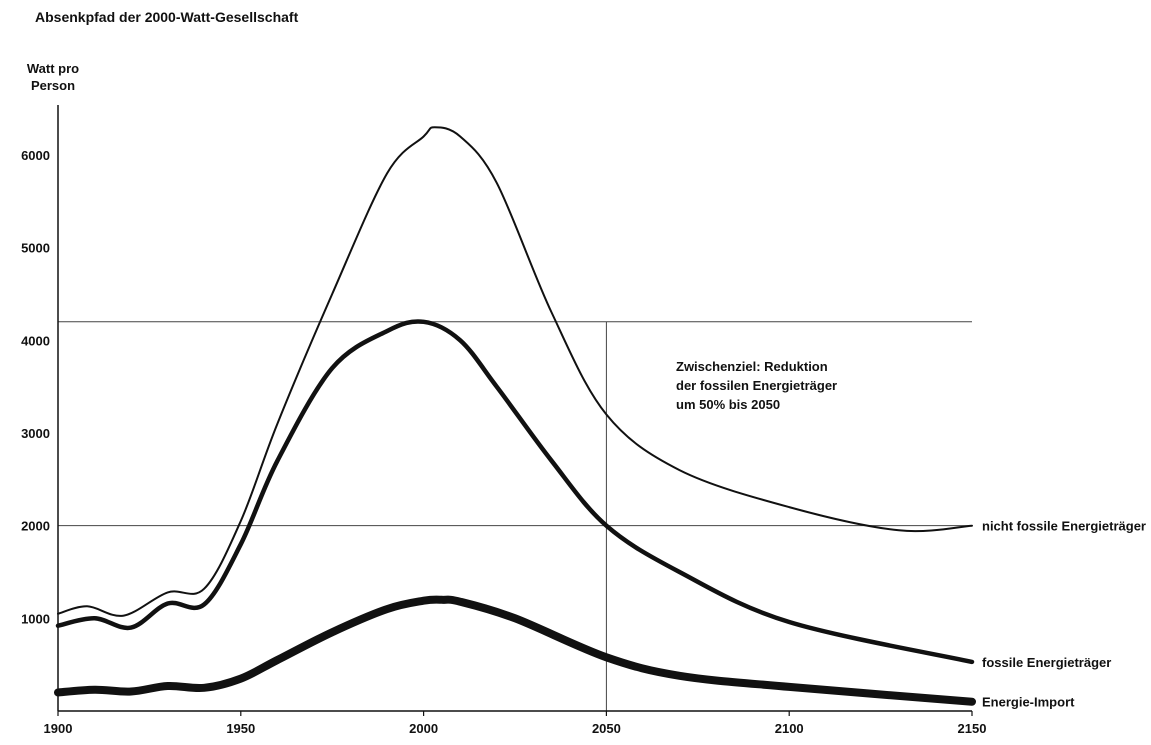 Image resolution: width=1151 pixels, height=745 pixels. I want to click on series-label-nicht-fossile-energietr-ger: nicht fossile Energieträger, so click(1064, 526).